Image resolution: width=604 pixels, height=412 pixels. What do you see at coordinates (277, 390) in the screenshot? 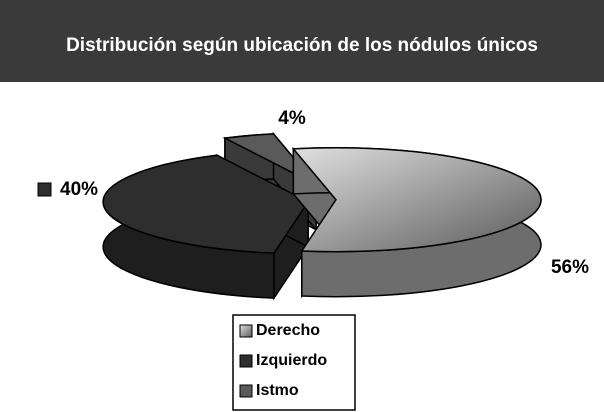
I see `legend-label: Istmo` at bounding box center [277, 390].